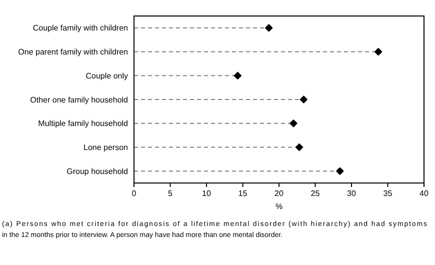 This screenshot has height=265, width=435. Describe the element at coordinates (79, 99) in the screenshot. I see `y-tick-label: Other one family household` at that location.